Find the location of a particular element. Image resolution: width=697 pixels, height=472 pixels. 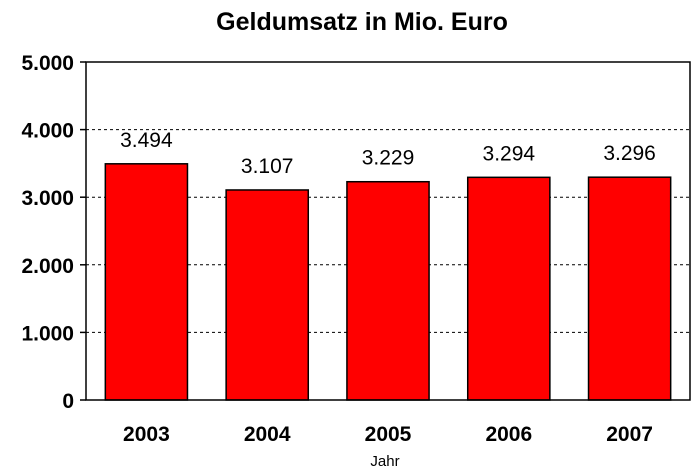

x-tick-label: 2007 is located at coordinates (629, 434).